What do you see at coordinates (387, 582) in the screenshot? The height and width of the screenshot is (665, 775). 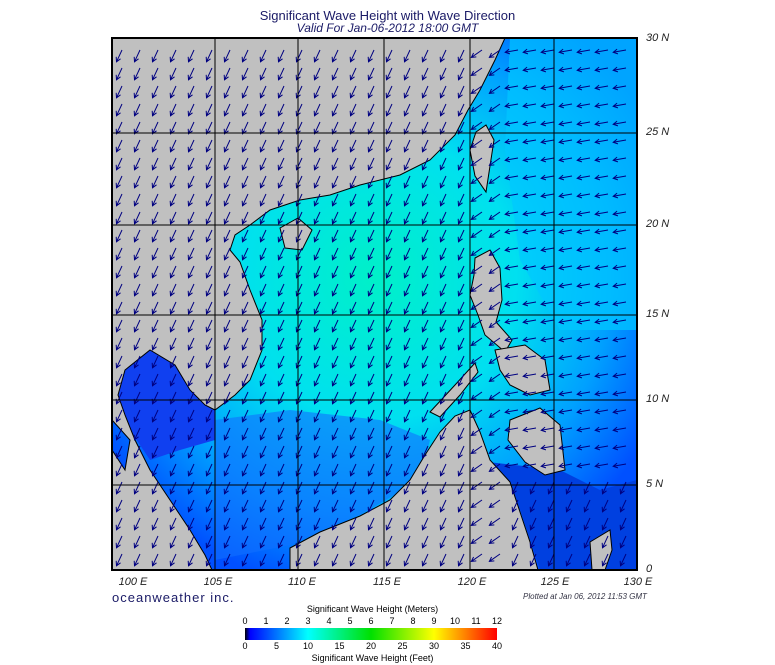 I see `lon-label: 115 E` at bounding box center [387, 582].